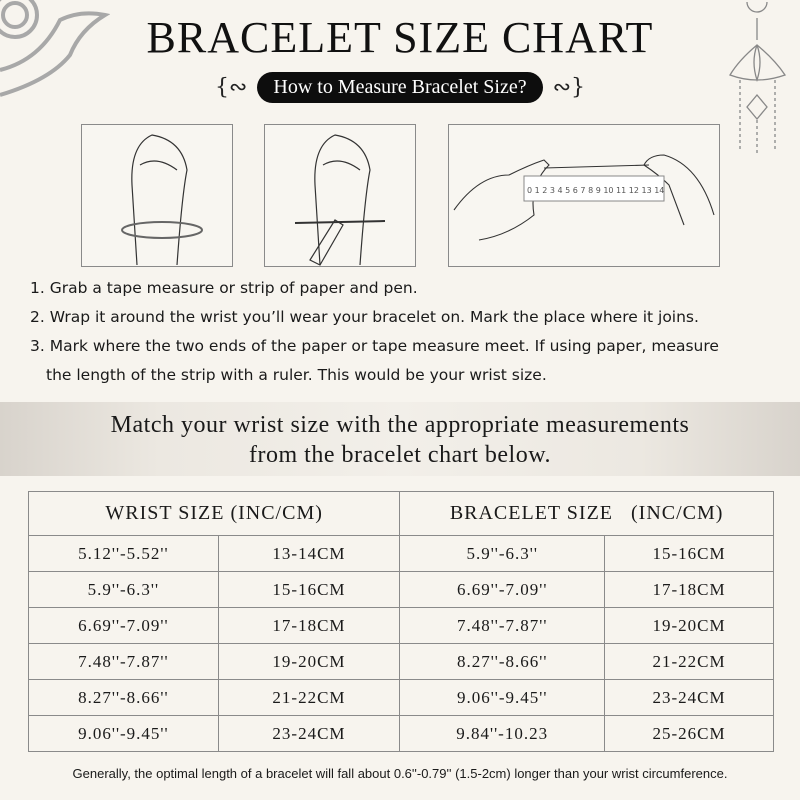 The image size is (800, 800). Describe the element at coordinates (123, 661) in the screenshot. I see `wrist-inch-cell: 7.48''-7.87''` at that location.